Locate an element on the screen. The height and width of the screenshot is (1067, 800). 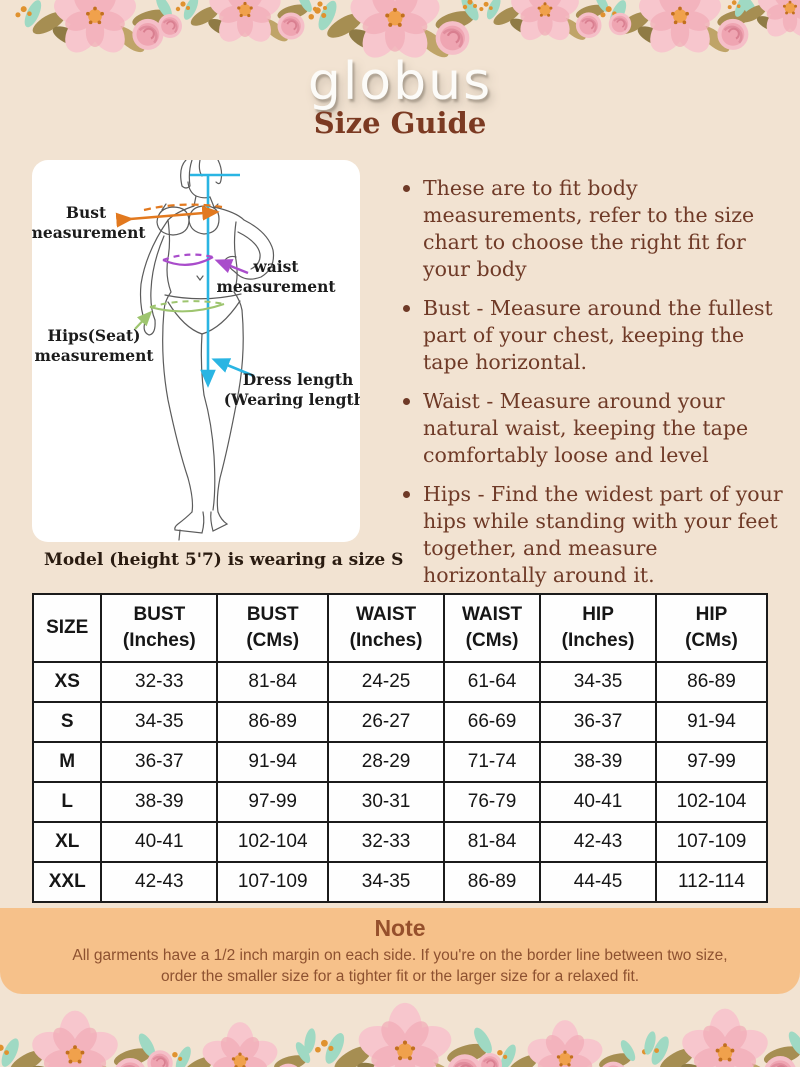
size-cell: L is located at coordinates (67, 802).